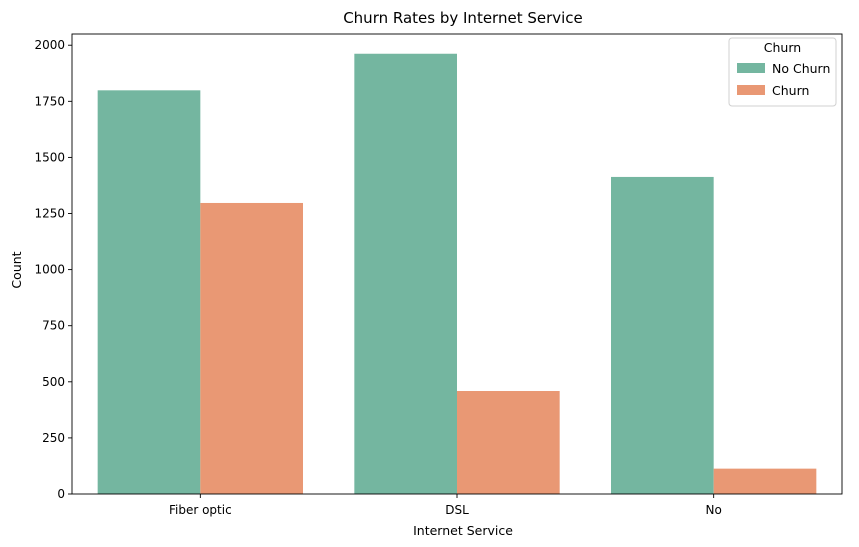 This screenshot has height=547, width=859. I want to click on legend: Churn No Churn Churn, so click(782, 72).